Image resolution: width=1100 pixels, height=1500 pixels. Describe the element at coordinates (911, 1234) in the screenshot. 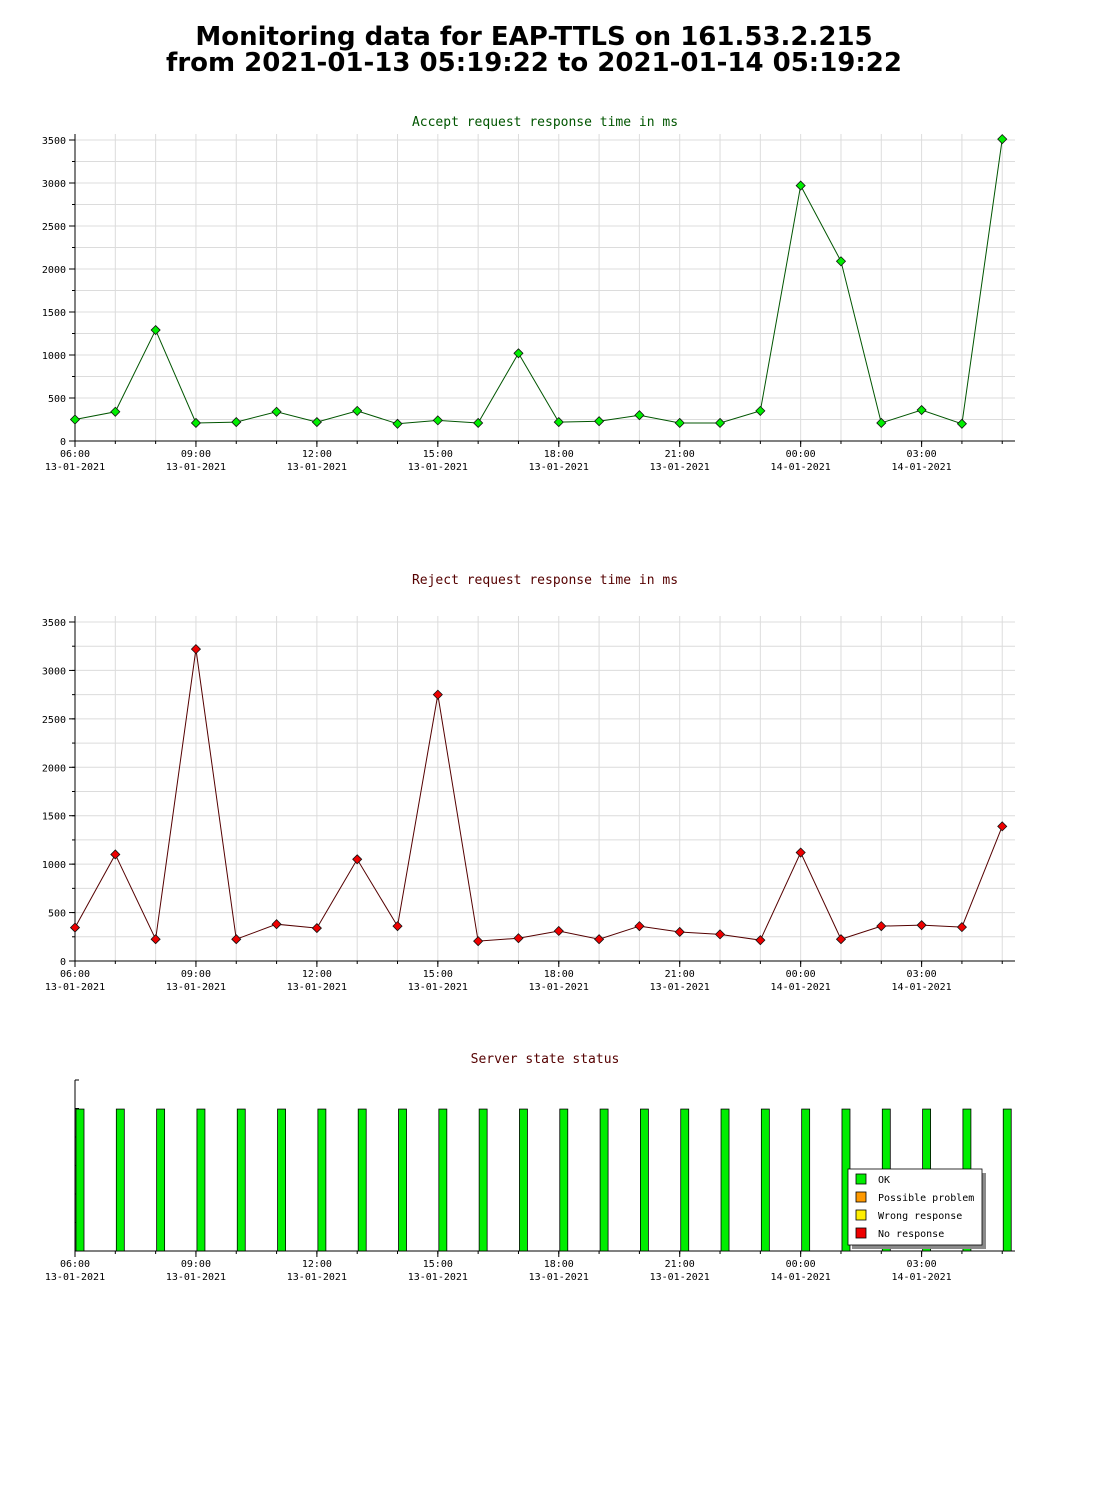

I see `legend-label: No response` at that location.